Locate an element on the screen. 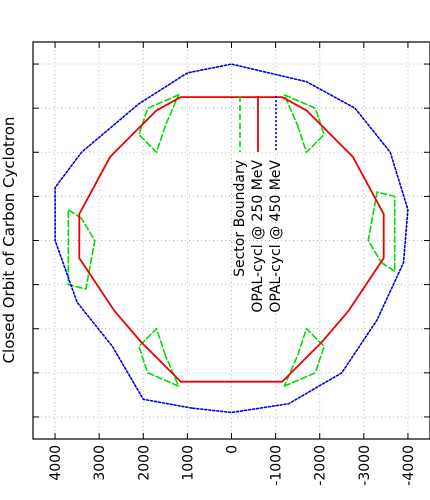 The height and width of the screenshot is (500, 430). tick-label: 2000 is located at coordinates (144, 463).